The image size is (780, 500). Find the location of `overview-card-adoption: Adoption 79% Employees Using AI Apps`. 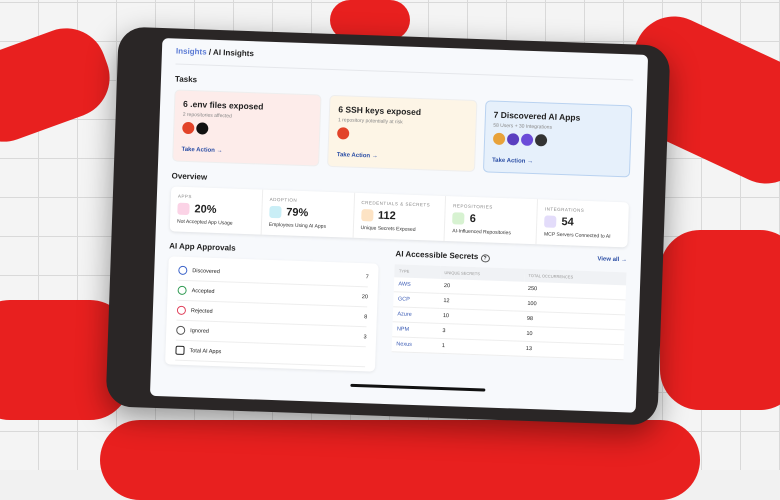

overview-card-adoption: Adoption 79% Employees Using AI Apps is located at coordinates (308, 213).